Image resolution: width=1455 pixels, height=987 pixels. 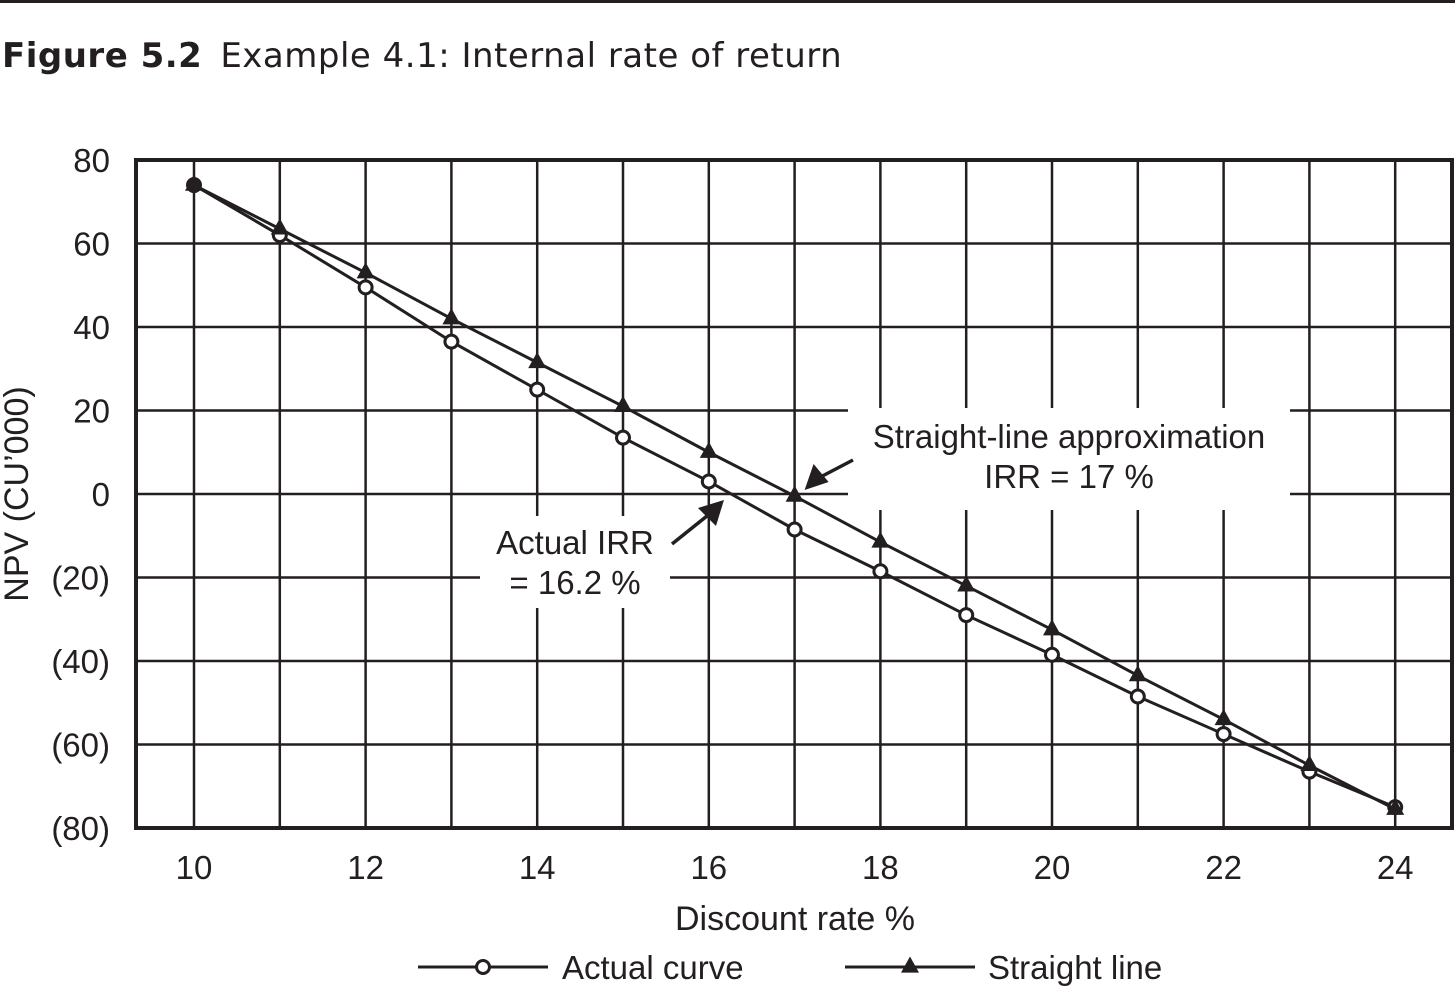 What do you see at coordinates (91, 160) in the screenshot?
I see `y-tick-label: 80` at bounding box center [91, 160].